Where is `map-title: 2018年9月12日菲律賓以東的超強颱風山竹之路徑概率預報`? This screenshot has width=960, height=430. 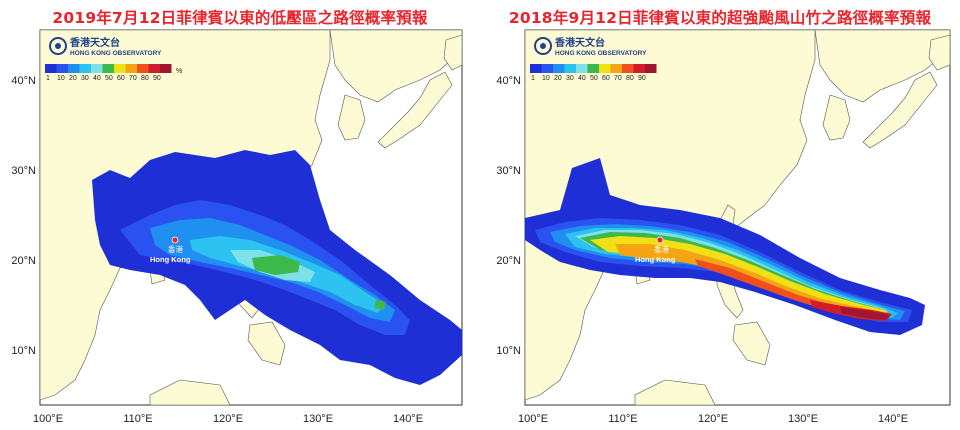 map-title: 2018年9月12日菲律賓以東的超強颱風山竹之路徑概率預報 is located at coordinates (720, 18).